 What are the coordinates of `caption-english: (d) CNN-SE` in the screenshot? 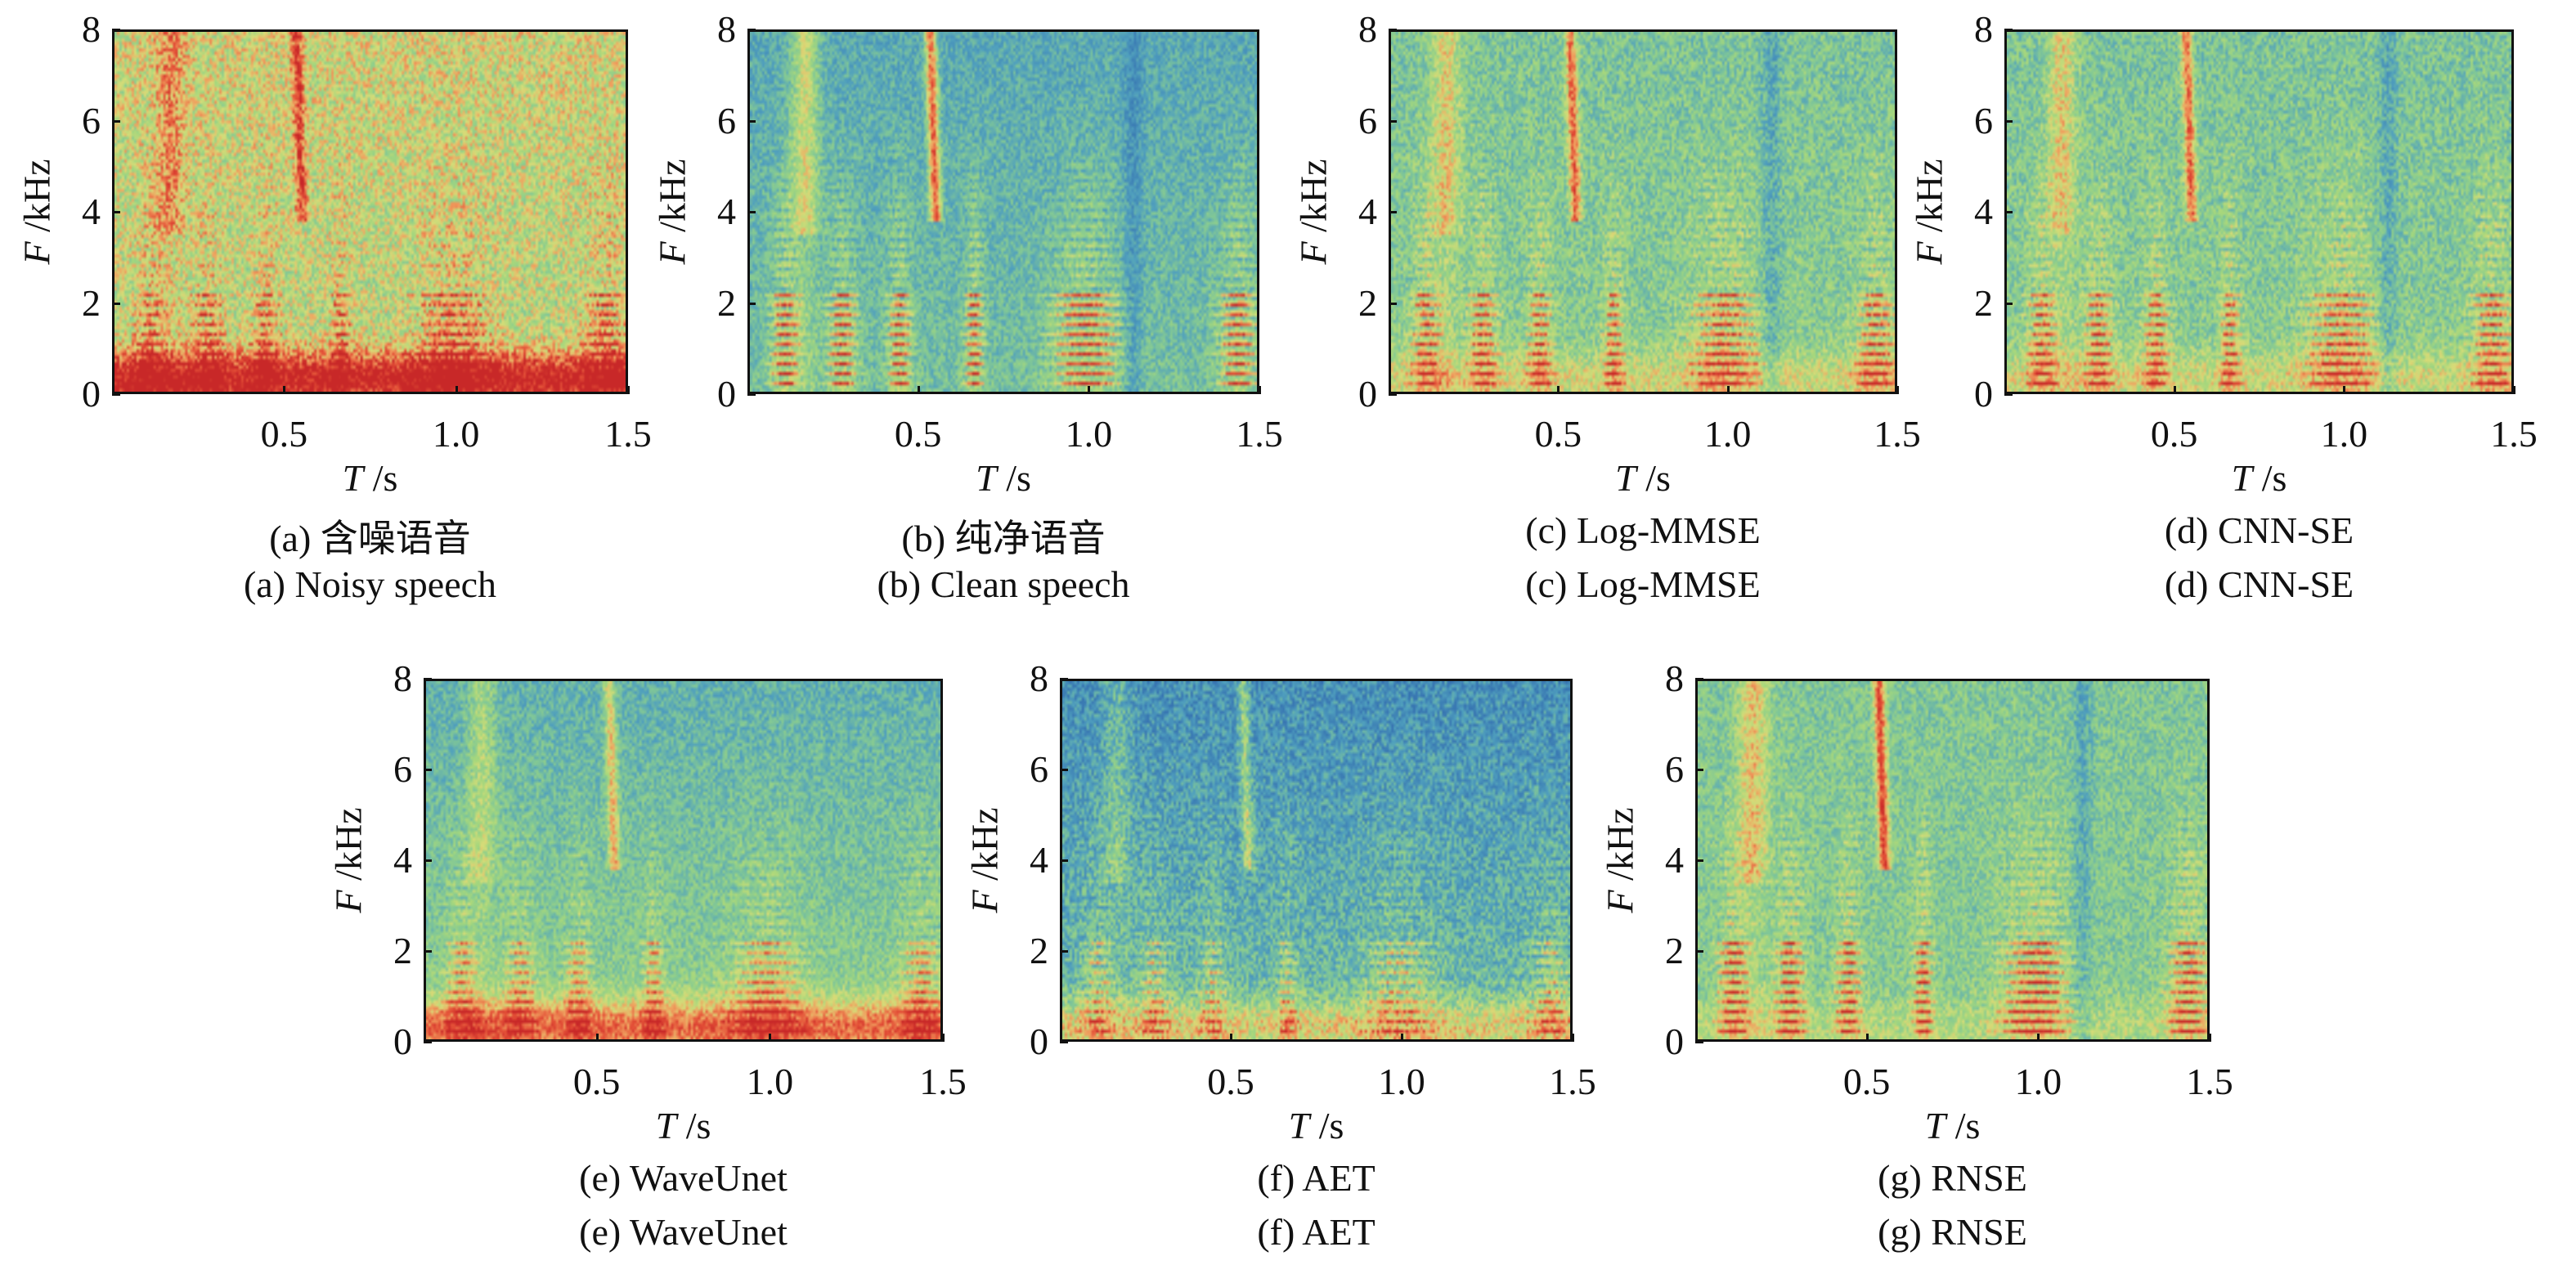 It's located at (2259, 584).